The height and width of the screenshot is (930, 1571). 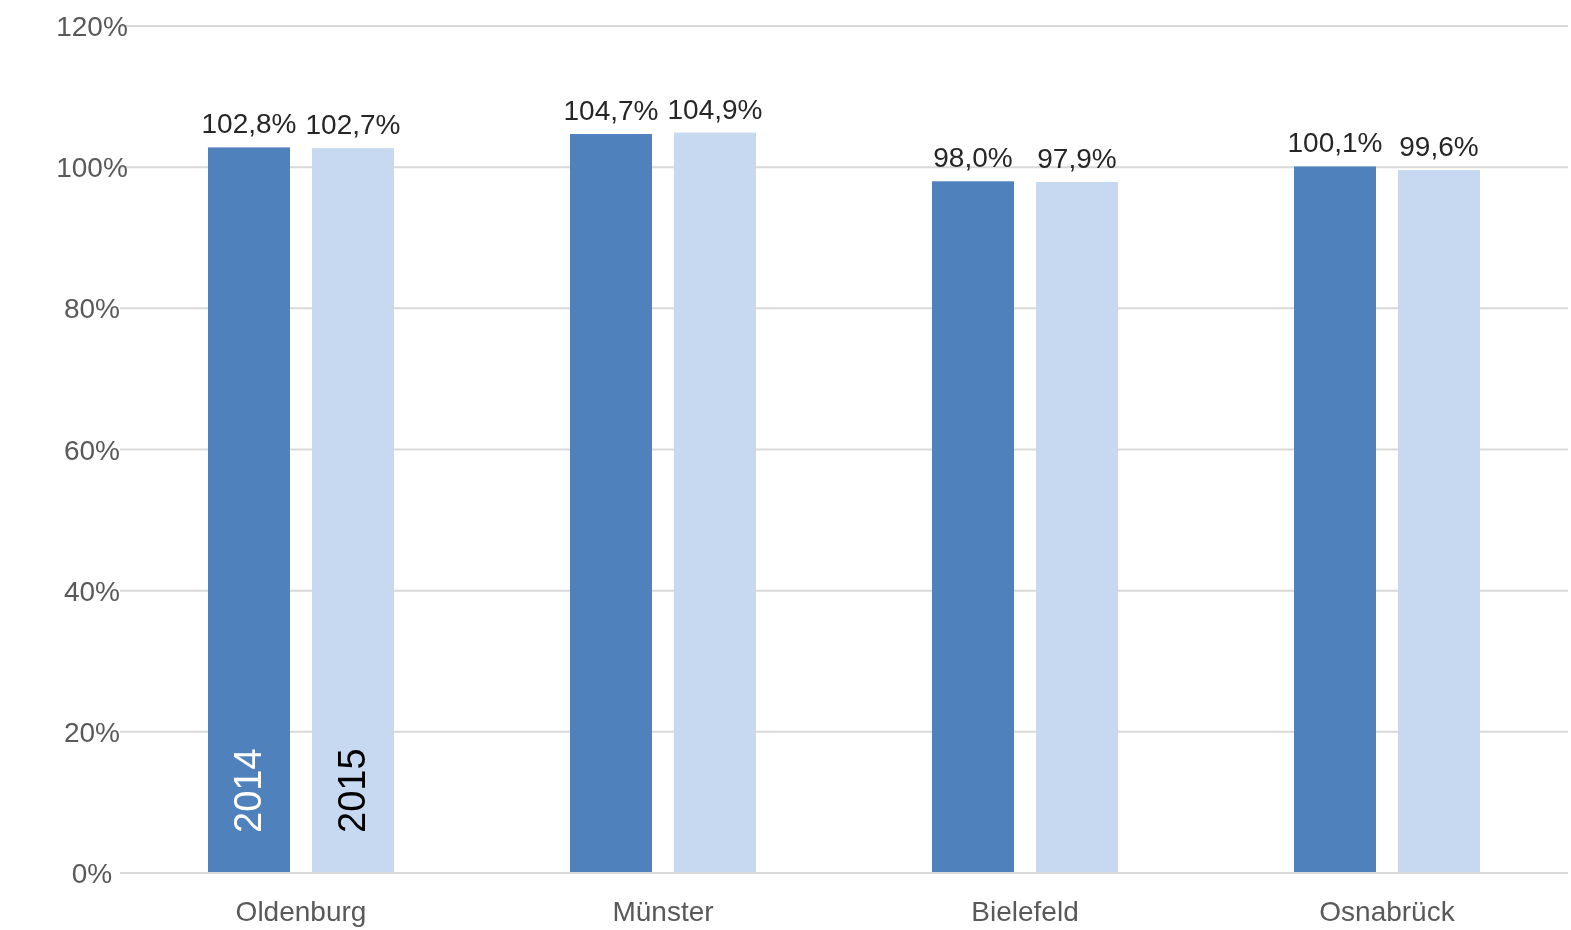 I want to click on data-label: 98,0%, so click(x=973, y=158).